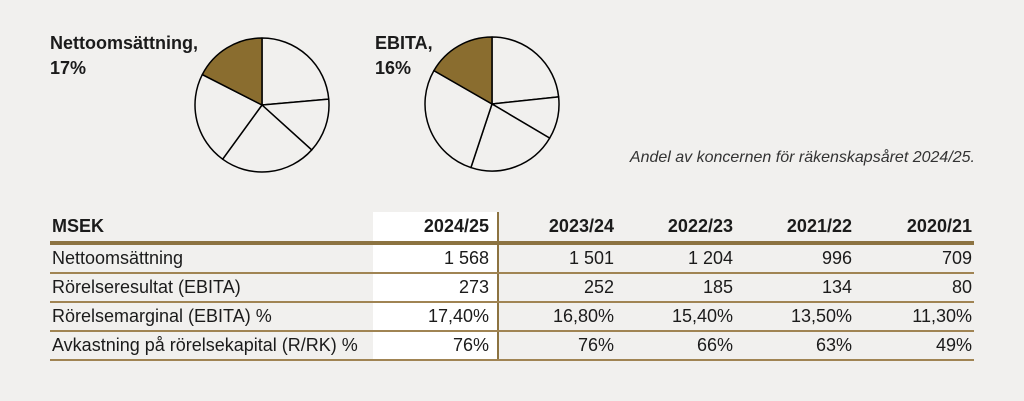 This screenshot has height=401, width=1024. What do you see at coordinates (211, 228) in the screenshot?
I see `header-msek: MSEK` at bounding box center [211, 228].